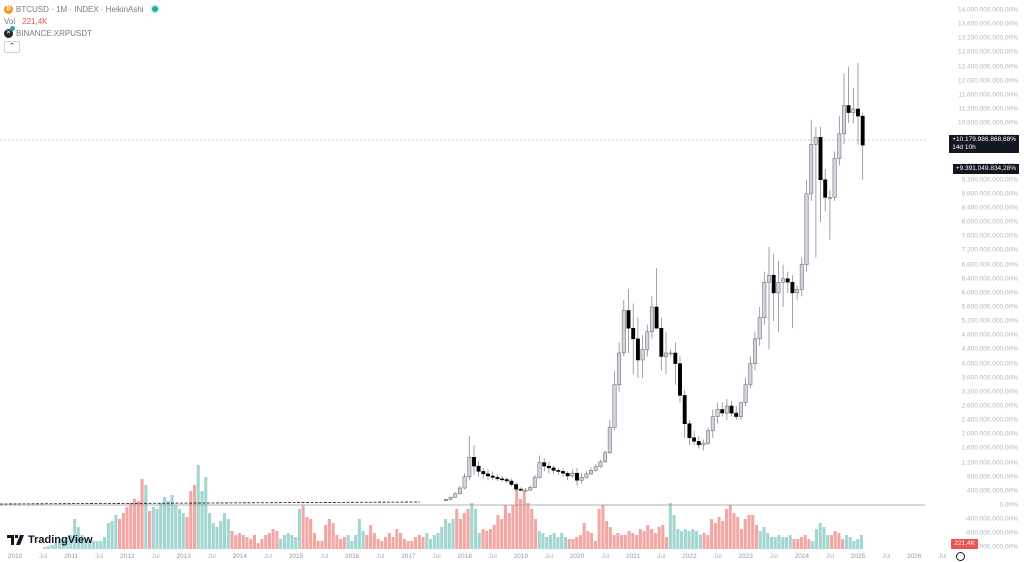 The image size is (1024, 562). Describe the element at coordinates (127, 556) in the screenshot. I see `time-axis-label: 2012` at that location.